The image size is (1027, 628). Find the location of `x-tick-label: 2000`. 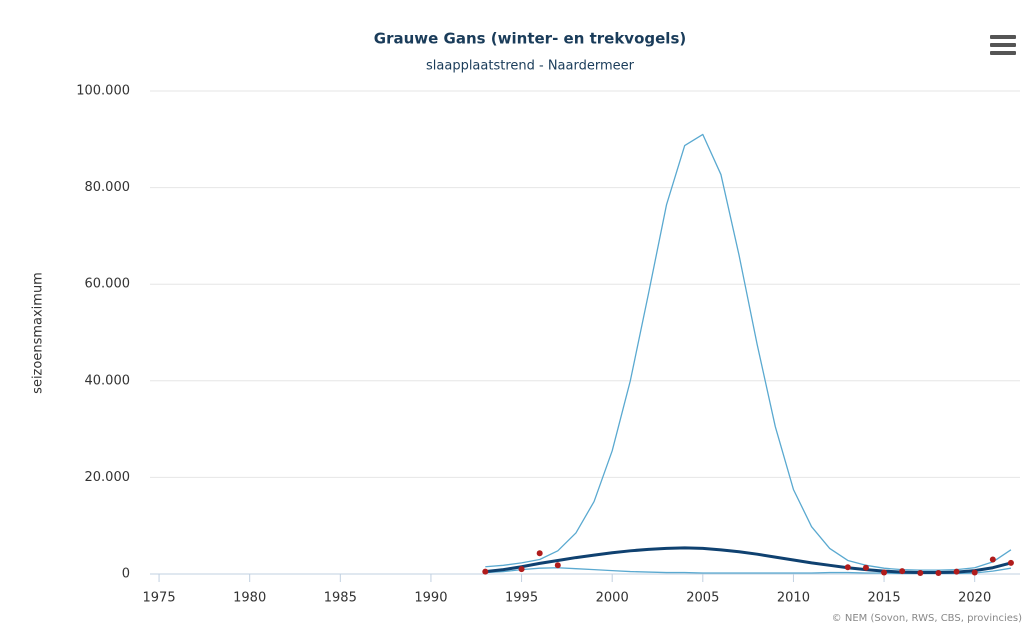

x-tick-label: 2000 is located at coordinates (612, 598).